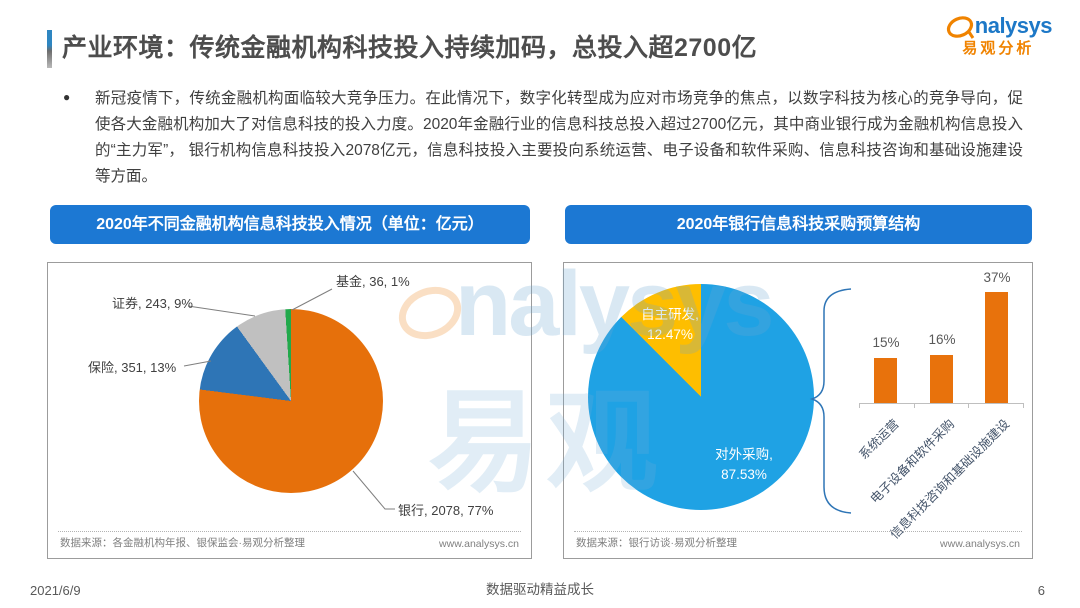 The width and height of the screenshot is (1080, 608). What do you see at coordinates (886, 342) in the screenshot?
I see `bar-value-label: 15%` at bounding box center [886, 342].